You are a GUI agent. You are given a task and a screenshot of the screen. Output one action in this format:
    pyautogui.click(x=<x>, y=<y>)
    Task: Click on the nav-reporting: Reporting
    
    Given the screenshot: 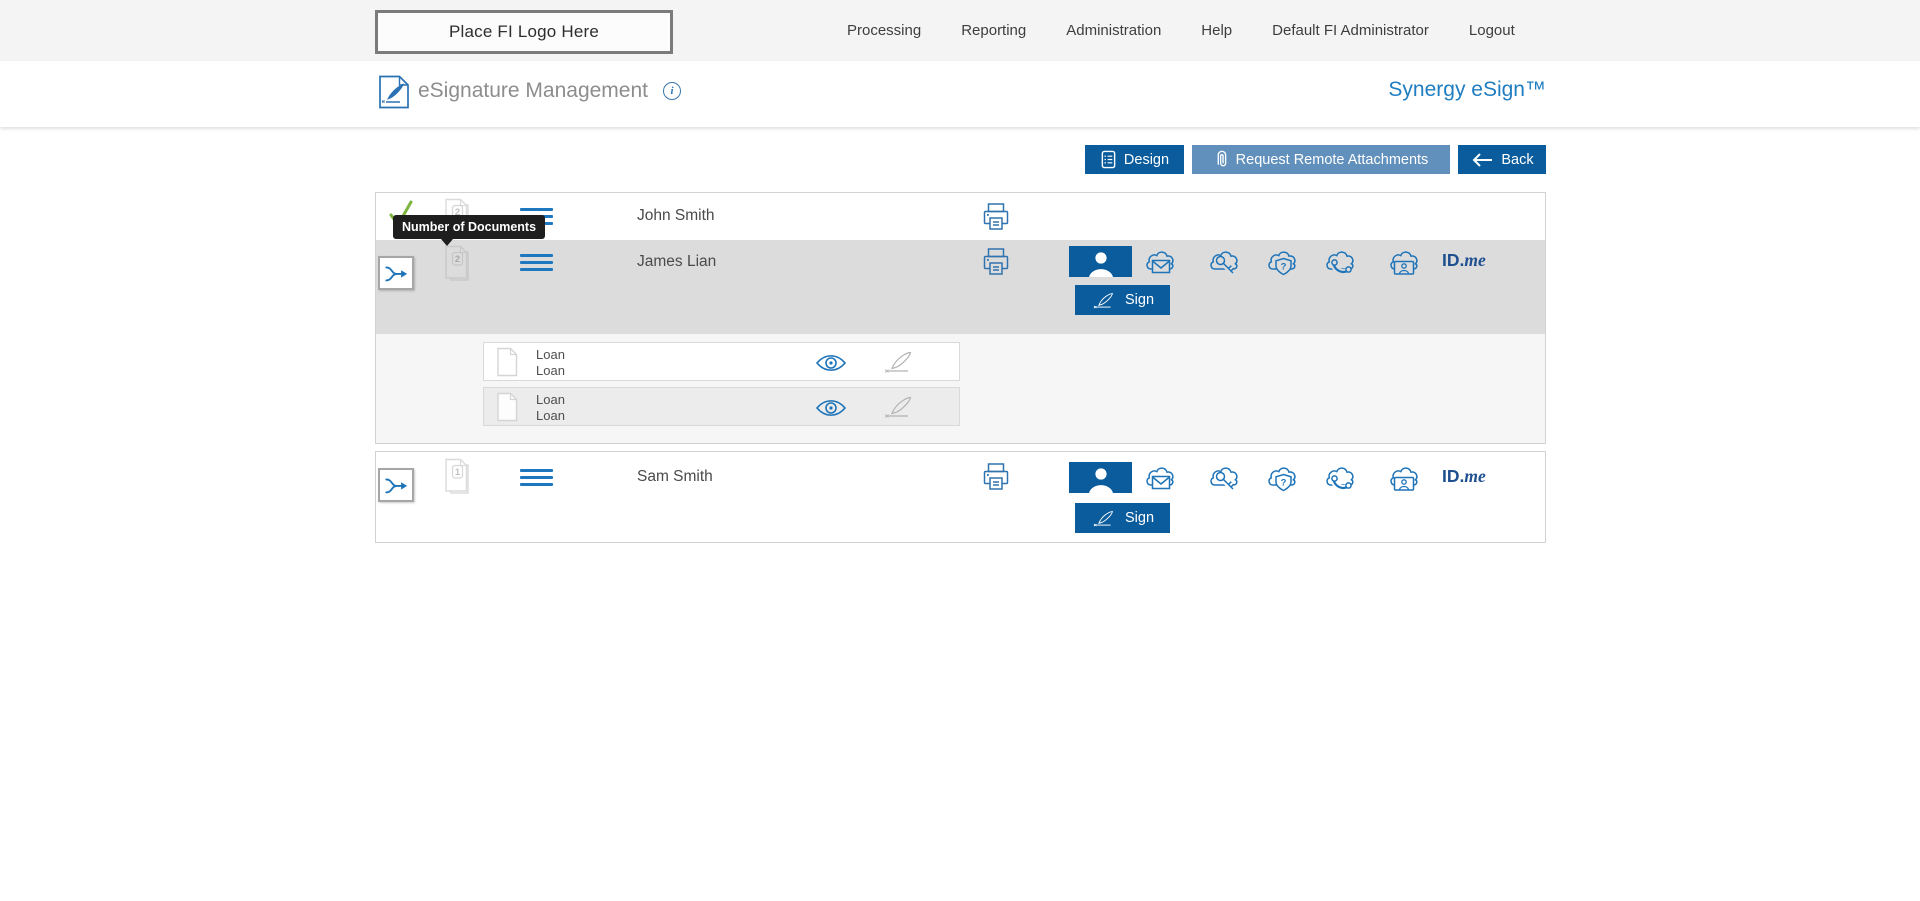 What is the action you would take?
    pyautogui.click(x=994, y=30)
    